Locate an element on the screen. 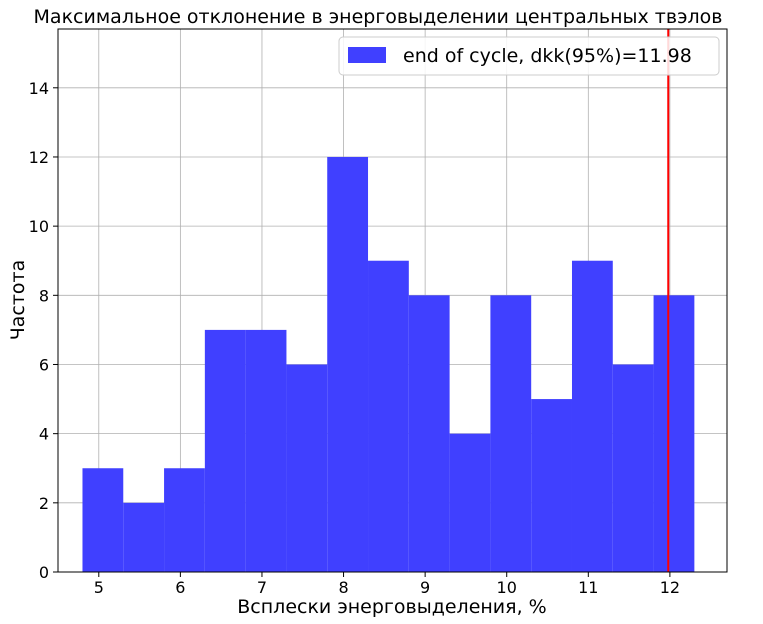 The image size is (763, 624). y-tick-label: 10 is located at coordinates (39, 226).